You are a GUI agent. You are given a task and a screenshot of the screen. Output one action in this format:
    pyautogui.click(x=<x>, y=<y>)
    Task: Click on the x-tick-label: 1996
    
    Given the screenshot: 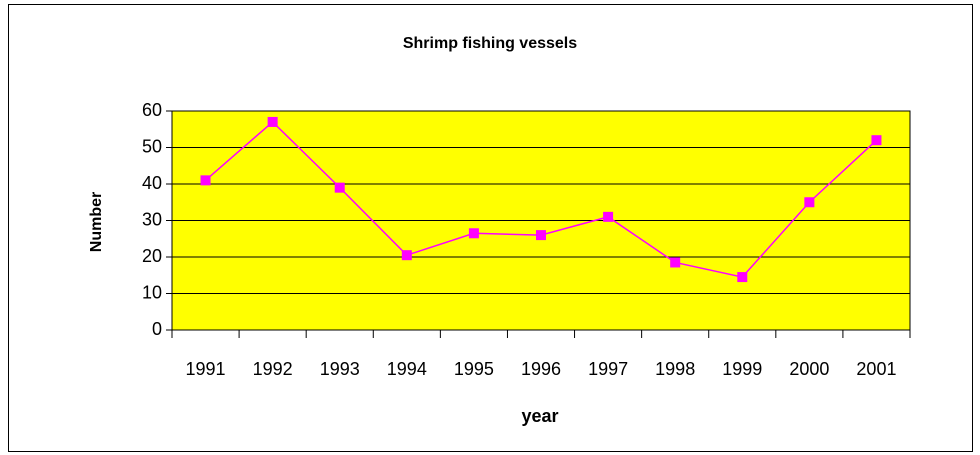 What is the action you would take?
    pyautogui.click(x=541, y=369)
    